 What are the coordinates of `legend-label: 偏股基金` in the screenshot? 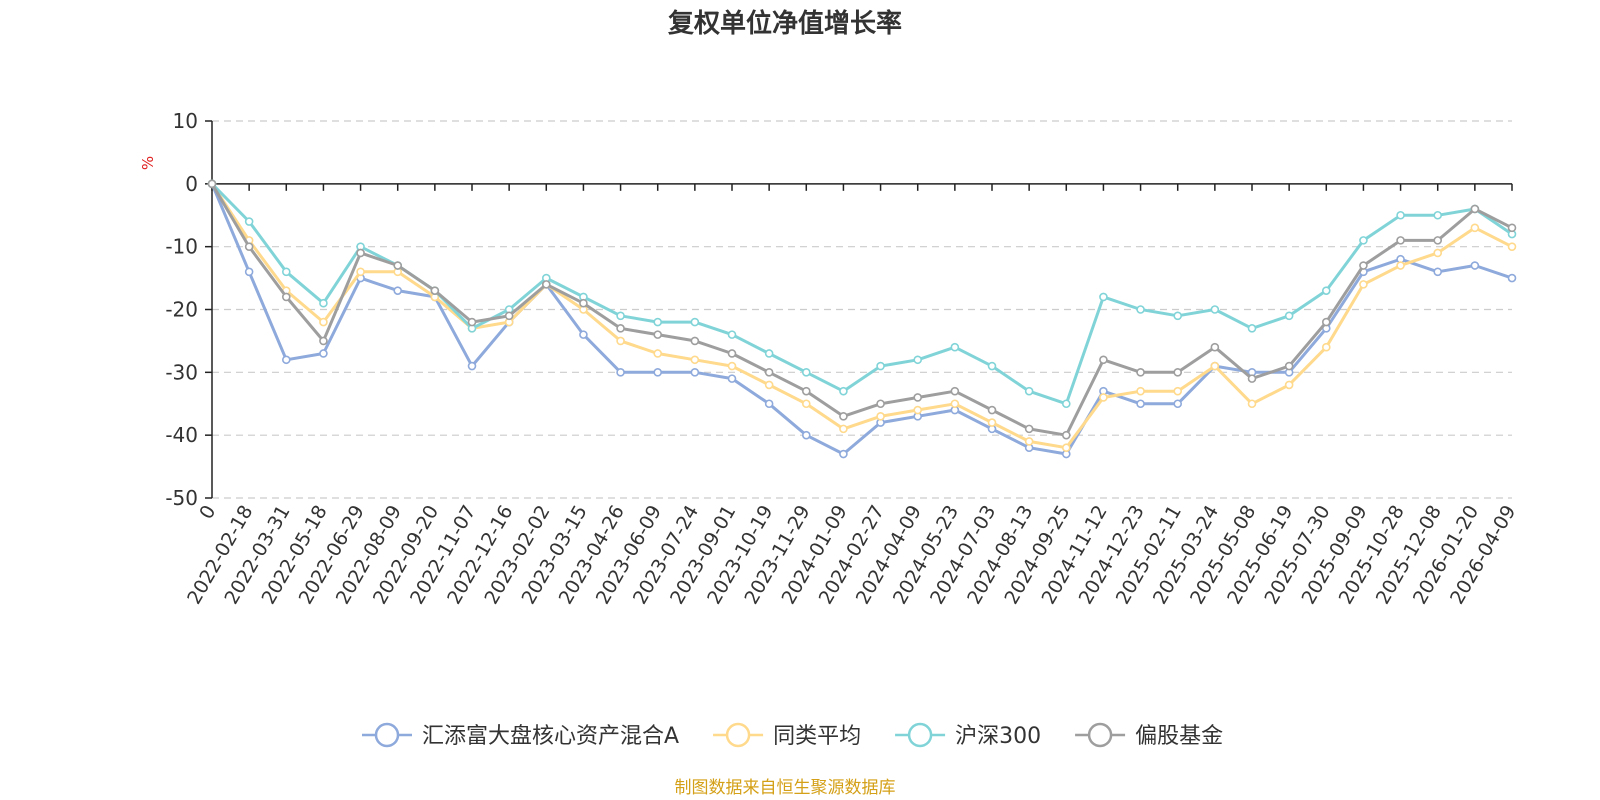 It's located at (1179, 736).